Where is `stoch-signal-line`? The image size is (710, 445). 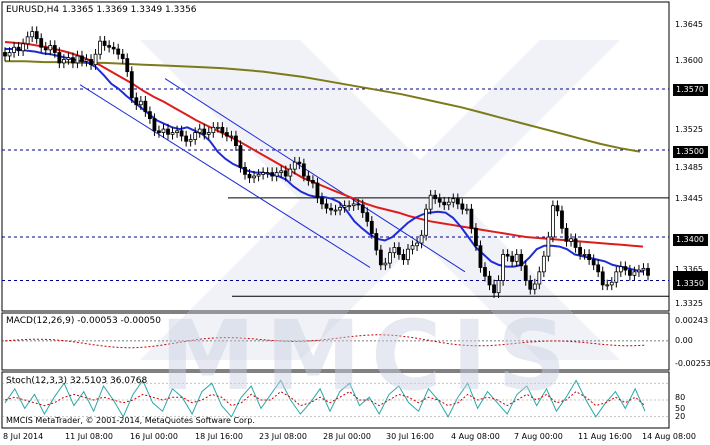 stoch-signal-line is located at coordinates (325, 398).